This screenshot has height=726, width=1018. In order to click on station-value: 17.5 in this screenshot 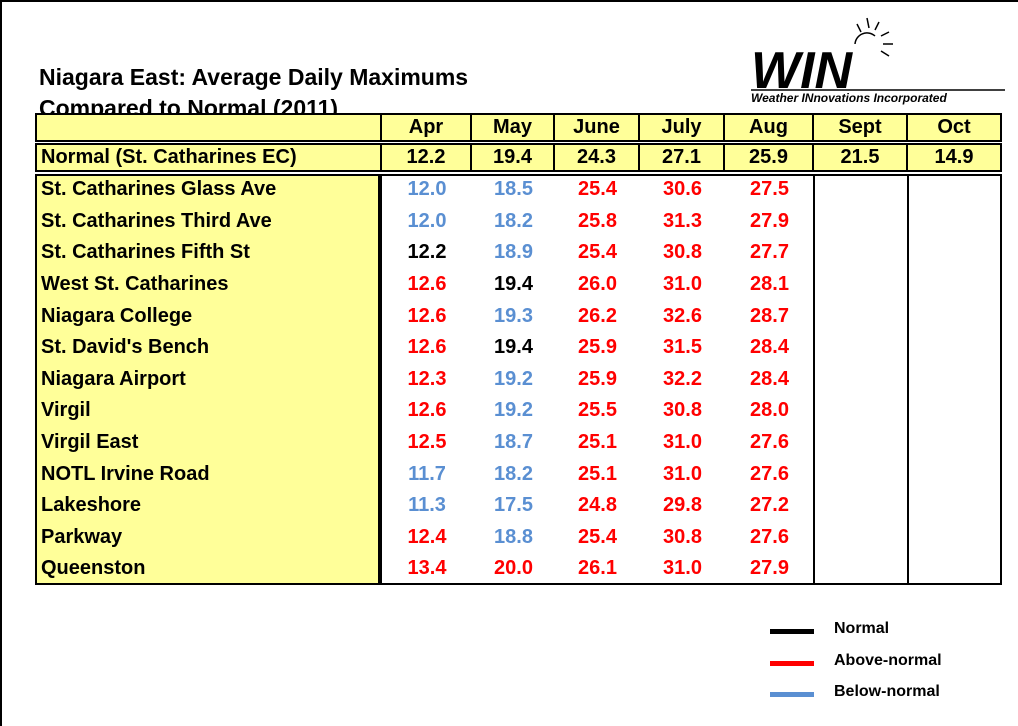, I will do `click(513, 505)`.